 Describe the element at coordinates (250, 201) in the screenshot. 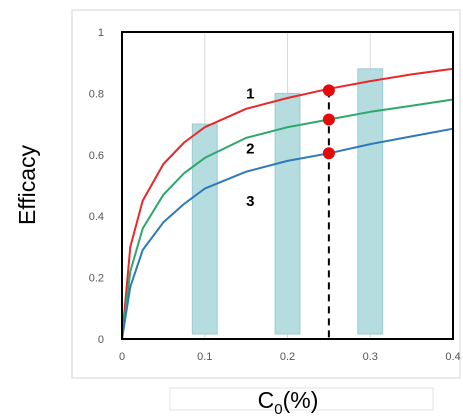

I see `curve-label-3: 3` at that location.